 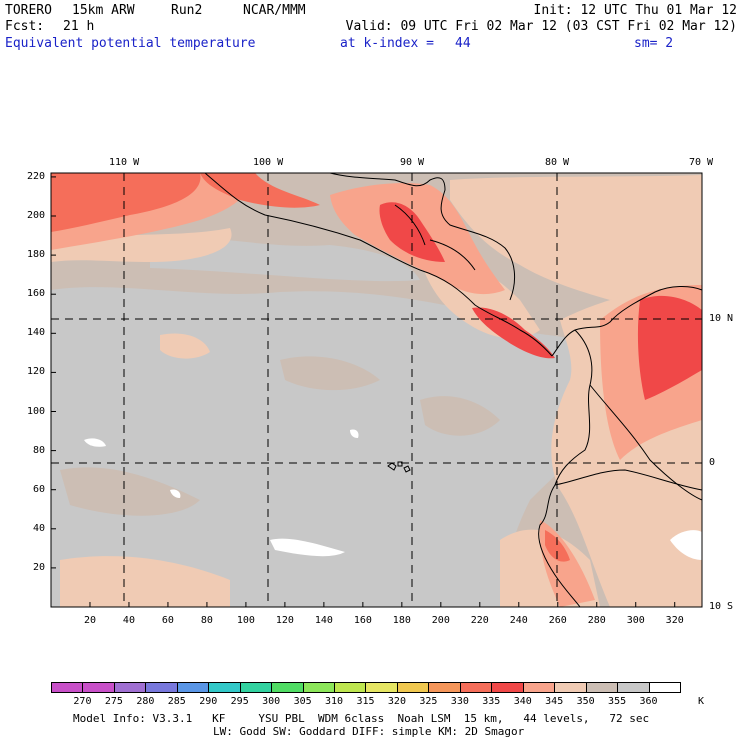 What do you see at coordinates (585, 701) in the screenshot?
I see `colorbar-label: 350` at bounding box center [585, 701].